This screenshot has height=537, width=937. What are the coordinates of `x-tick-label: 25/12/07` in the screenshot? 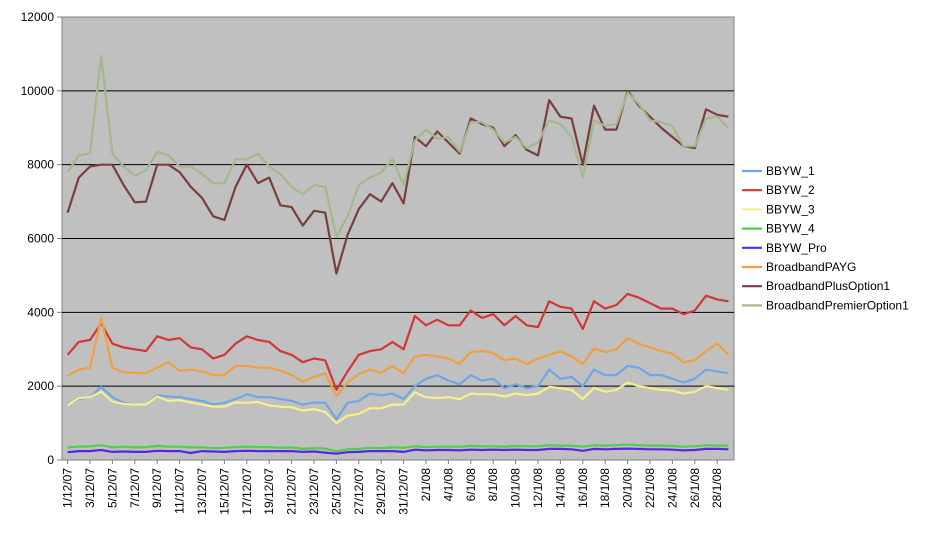 It's located at (336, 491).